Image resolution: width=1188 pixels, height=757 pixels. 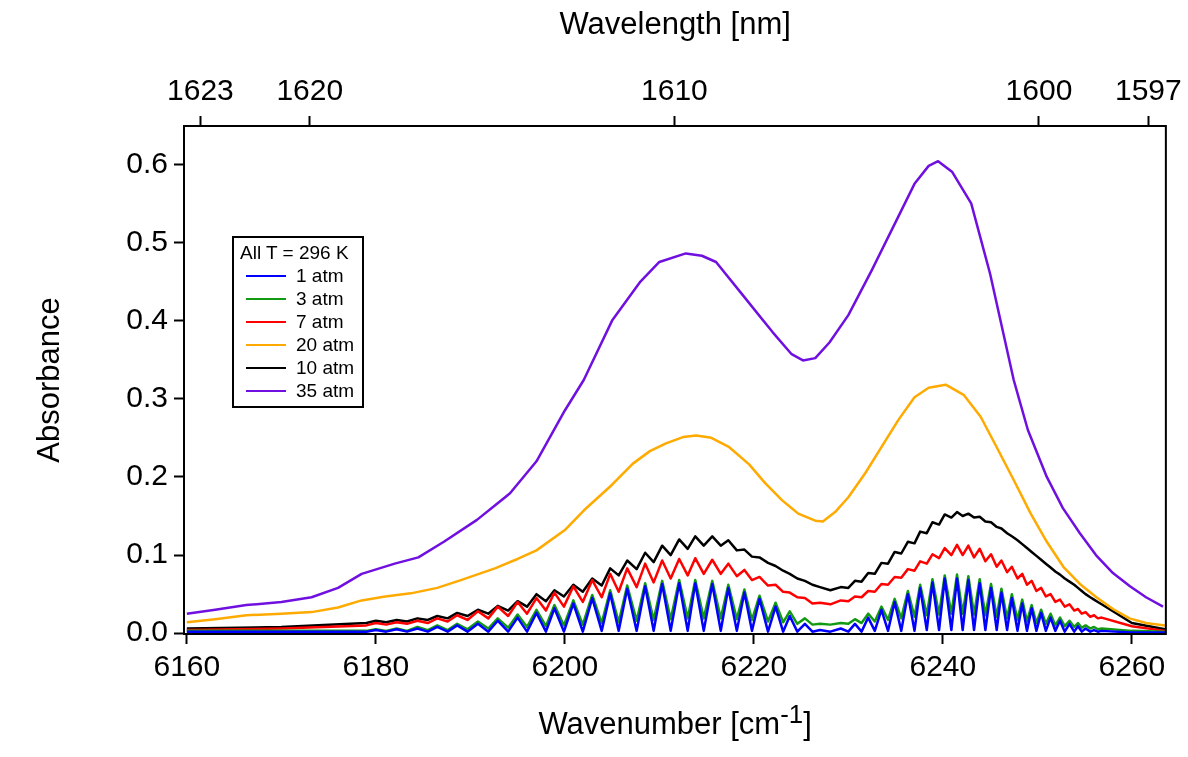 I want to click on x2-tick-label: 1597, so click(x=1148, y=90).